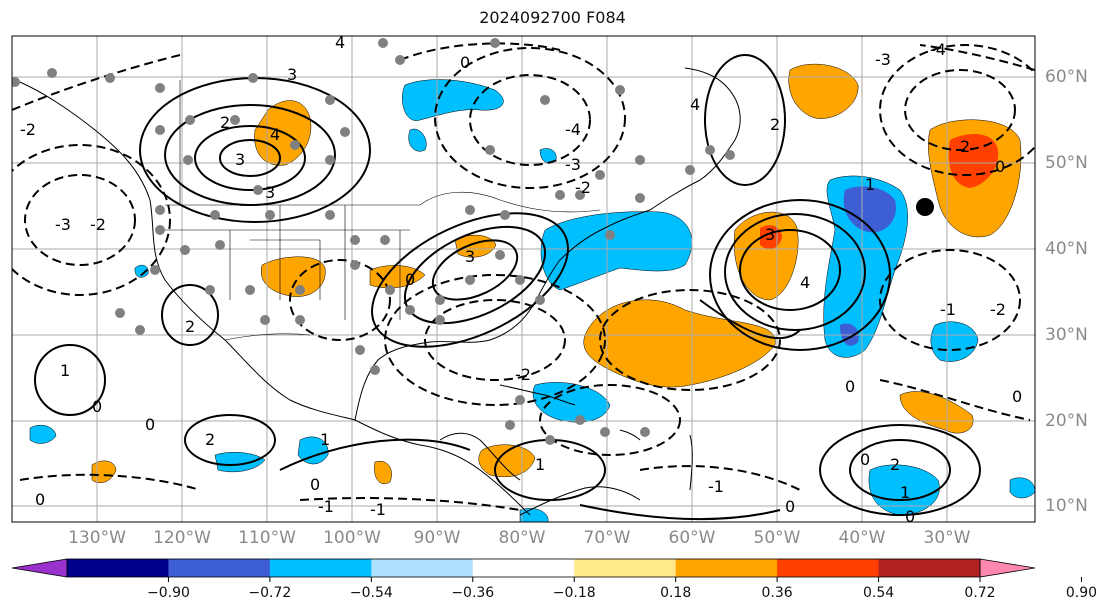  What do you see at coordinates (777, 593) in the screenshot?
I see `colorbar-tick-label: 0.36` at bounding box center [777, 593].